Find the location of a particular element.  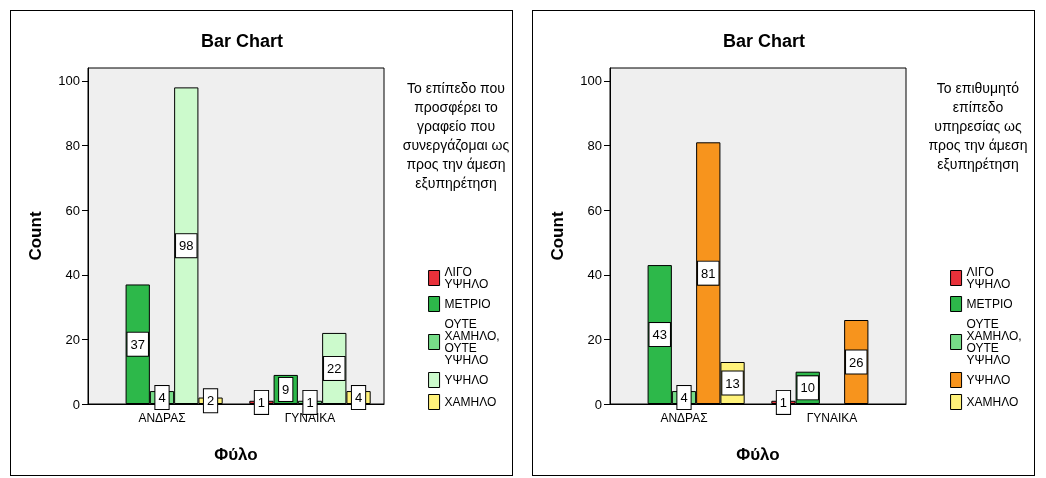

data-label: 26 is located at coordinates (856, 362).